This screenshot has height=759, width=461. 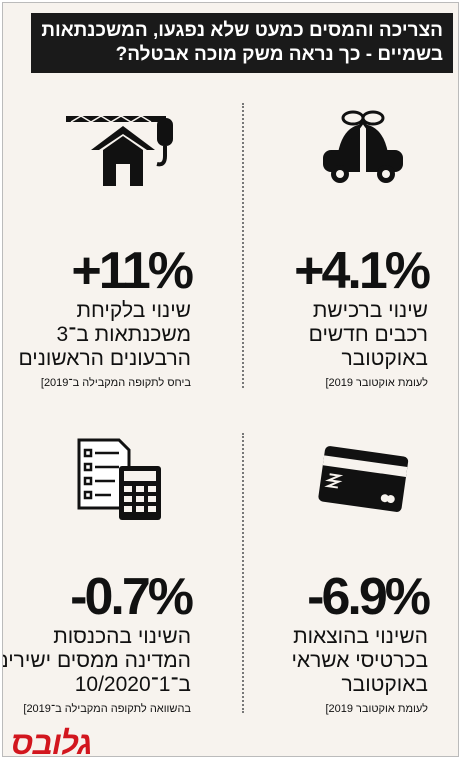 What do you see at coordinates (363, 146) in the screenshot?
I see `car-icon` at bounding box center [363, 146].